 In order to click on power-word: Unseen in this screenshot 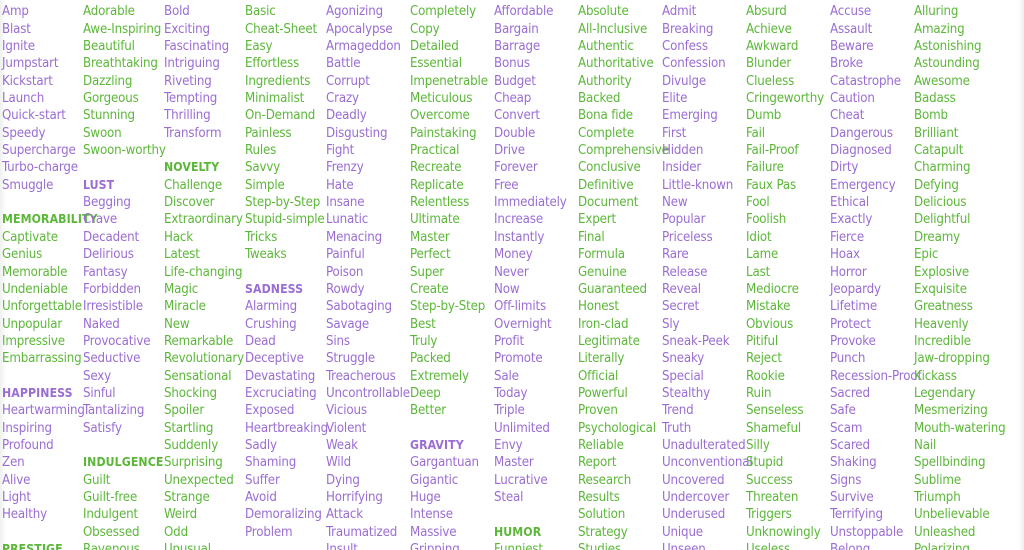, I will do `click(684, 546)`.